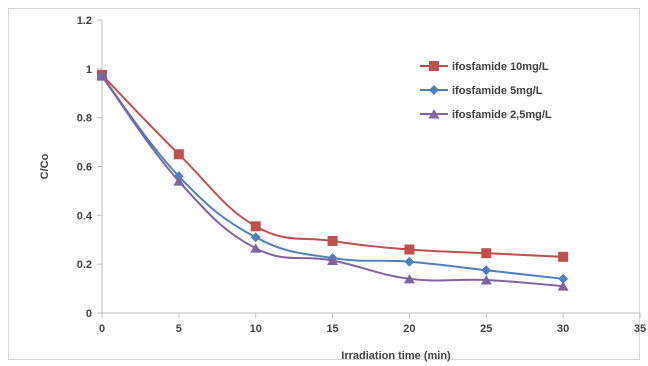 The height and width of the screenshot is (366, 648). I want to click on x-axis-title: Irradiation time (min), so click(396, 356).